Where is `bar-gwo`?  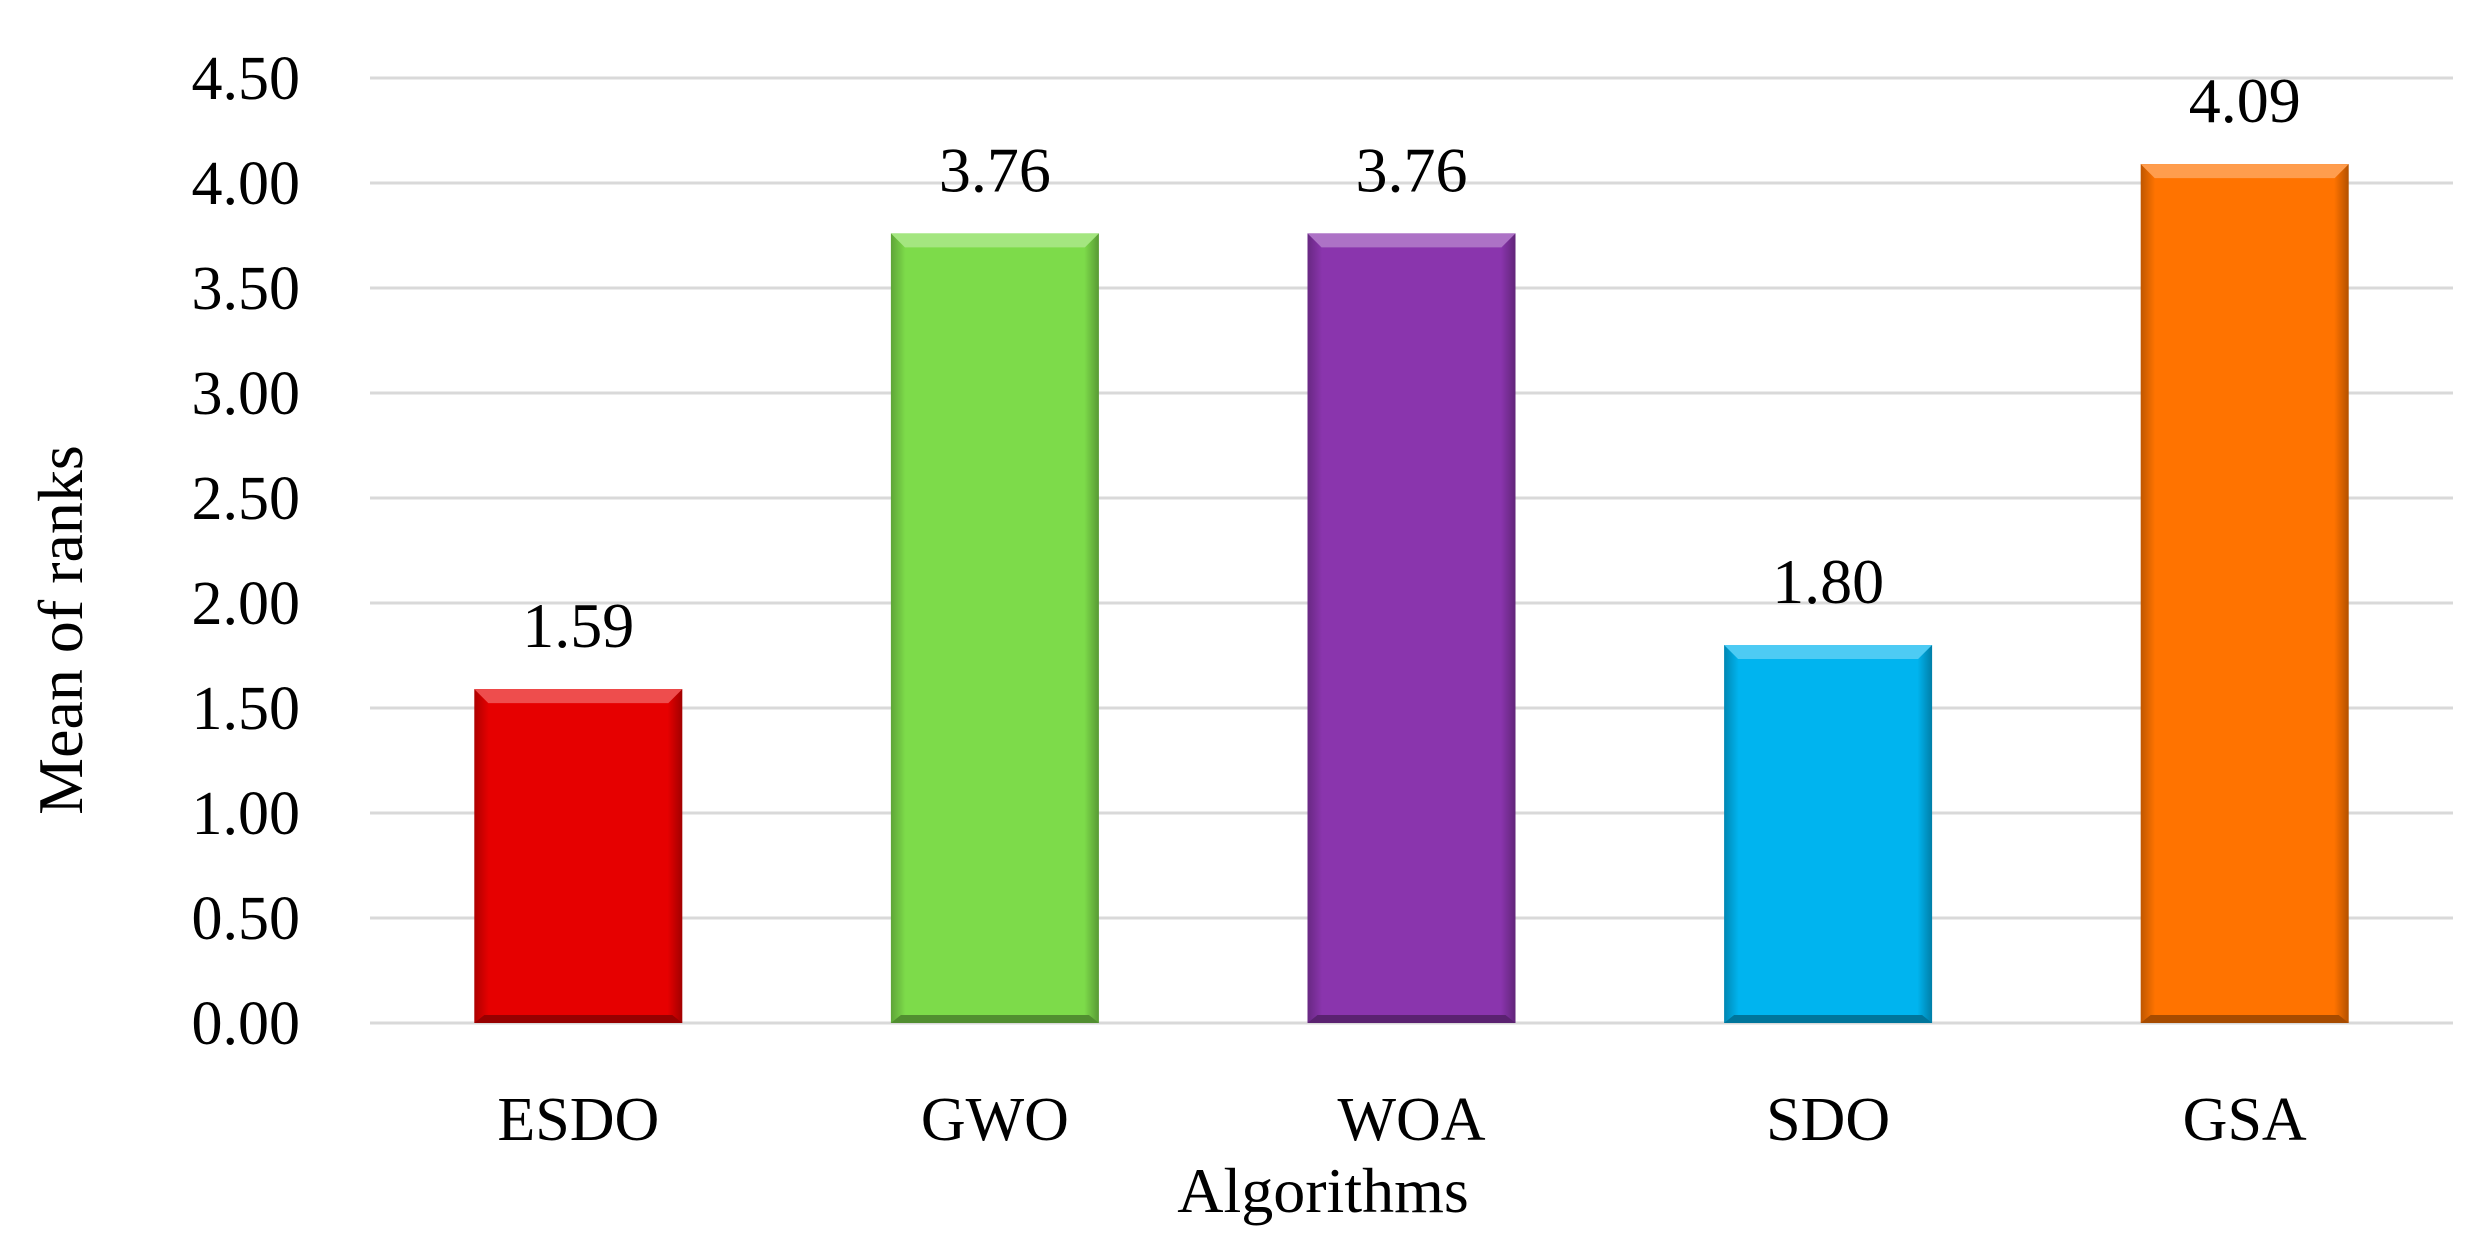 bar-gwo is located at coordinates (994, 628).